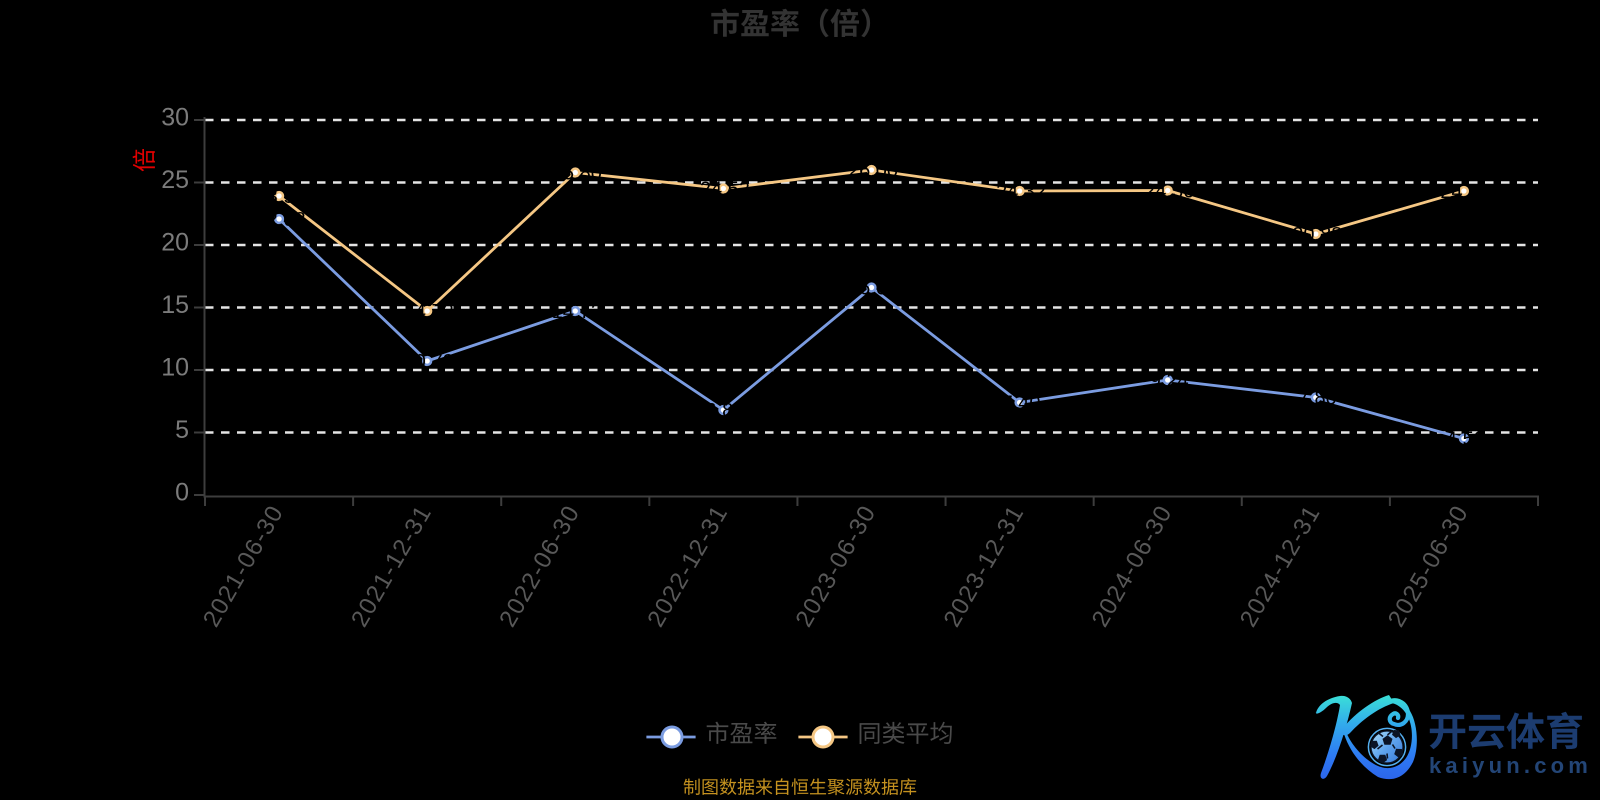 The width and height of the screenshot is (1600, 800). Describe the element at coordinates (1510, 765) in the screenshot. I see `svg-text: kaiyun.com` at that location.